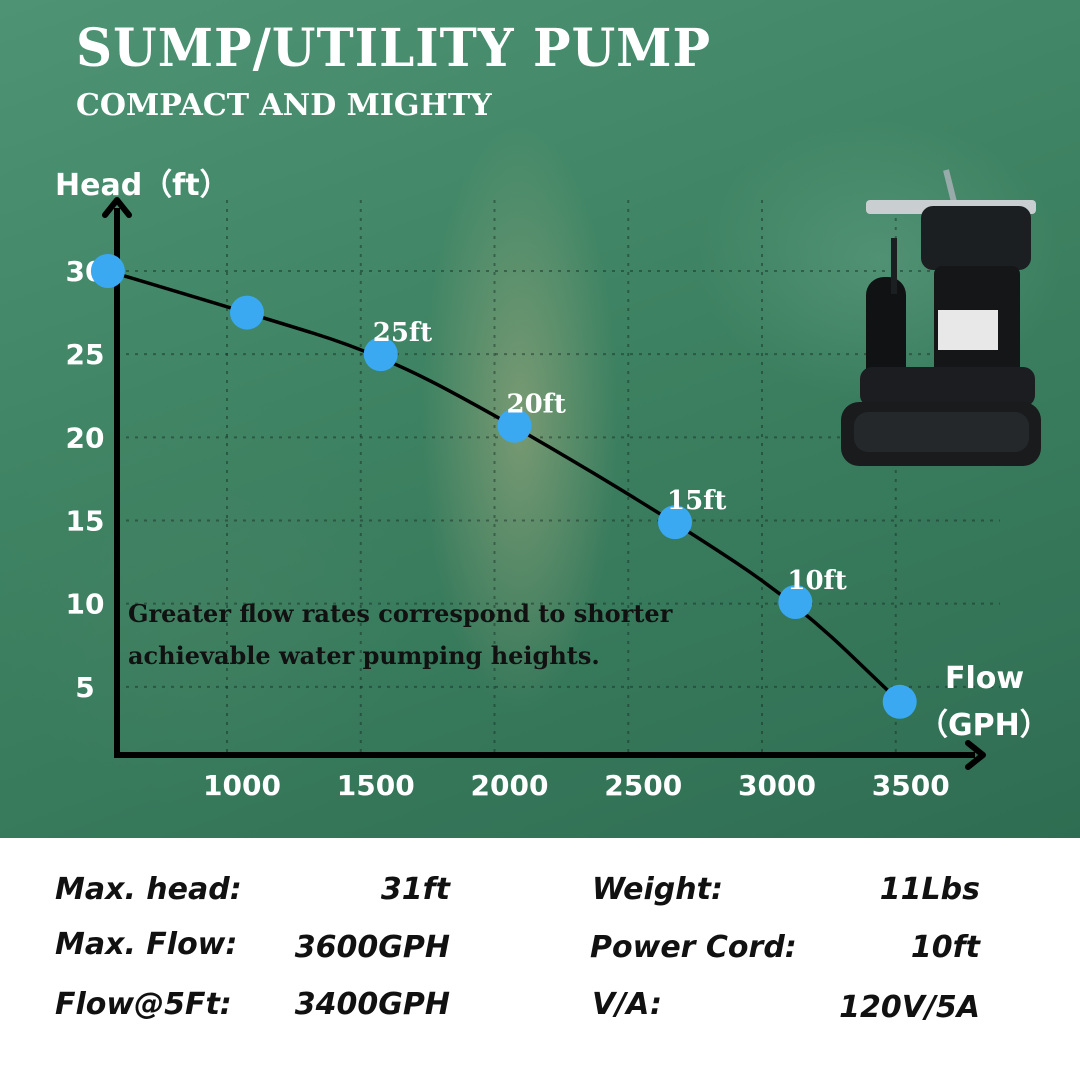  What do you see at coordinates (372, 947) in the screenshot?
I see `spec-value-max-flow: 3600GPH` at bounding box center [372, 947].